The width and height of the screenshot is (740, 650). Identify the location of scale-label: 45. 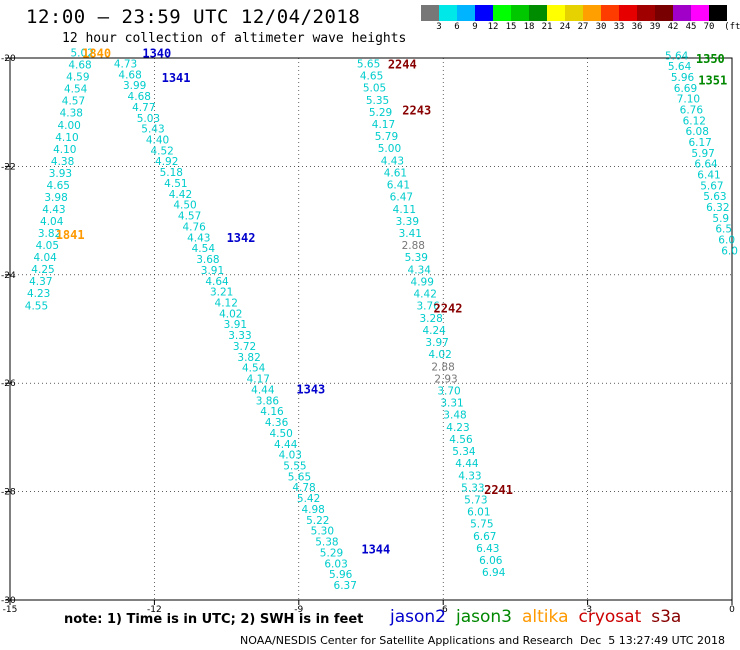
(691, 27).